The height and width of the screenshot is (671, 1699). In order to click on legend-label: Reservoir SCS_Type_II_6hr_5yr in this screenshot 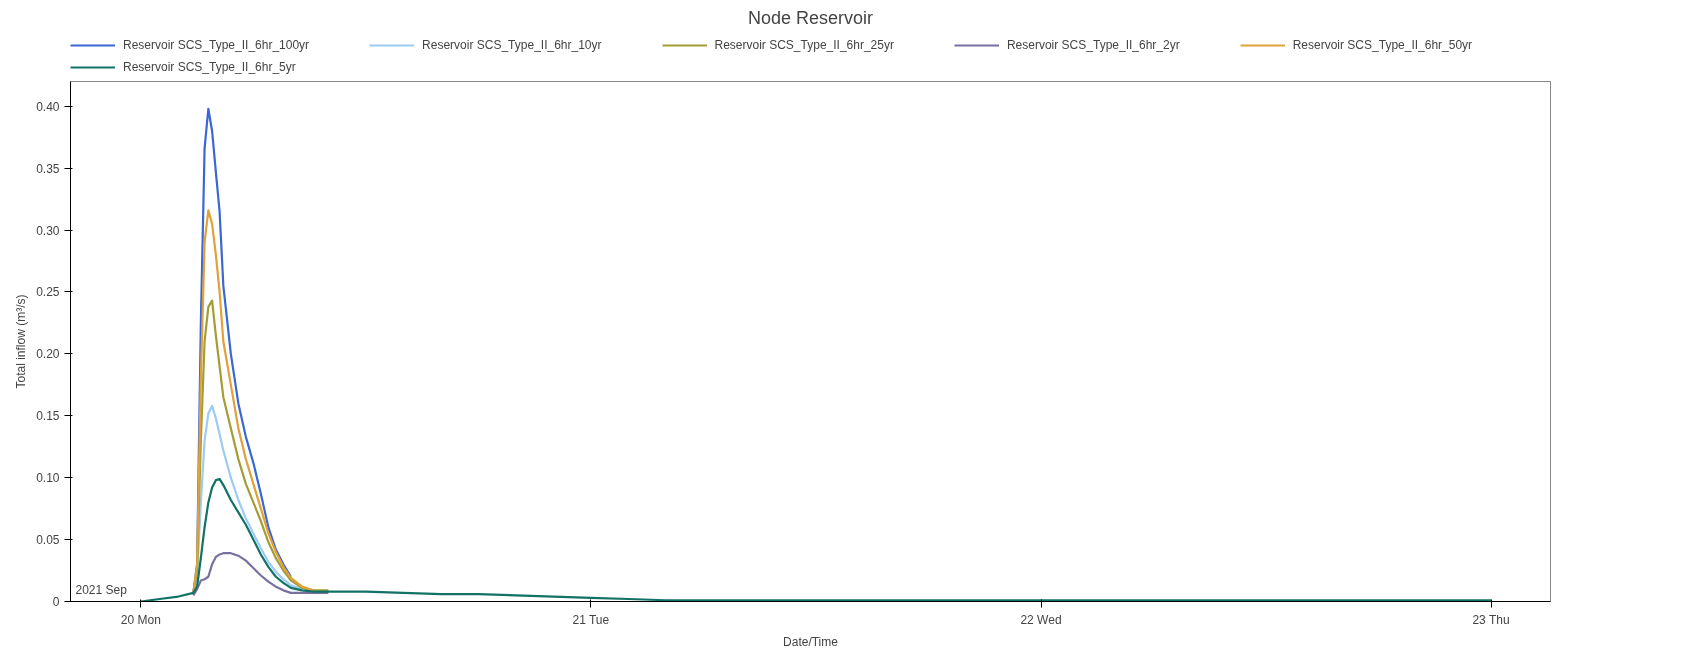, I will do `click(209, 67)`.